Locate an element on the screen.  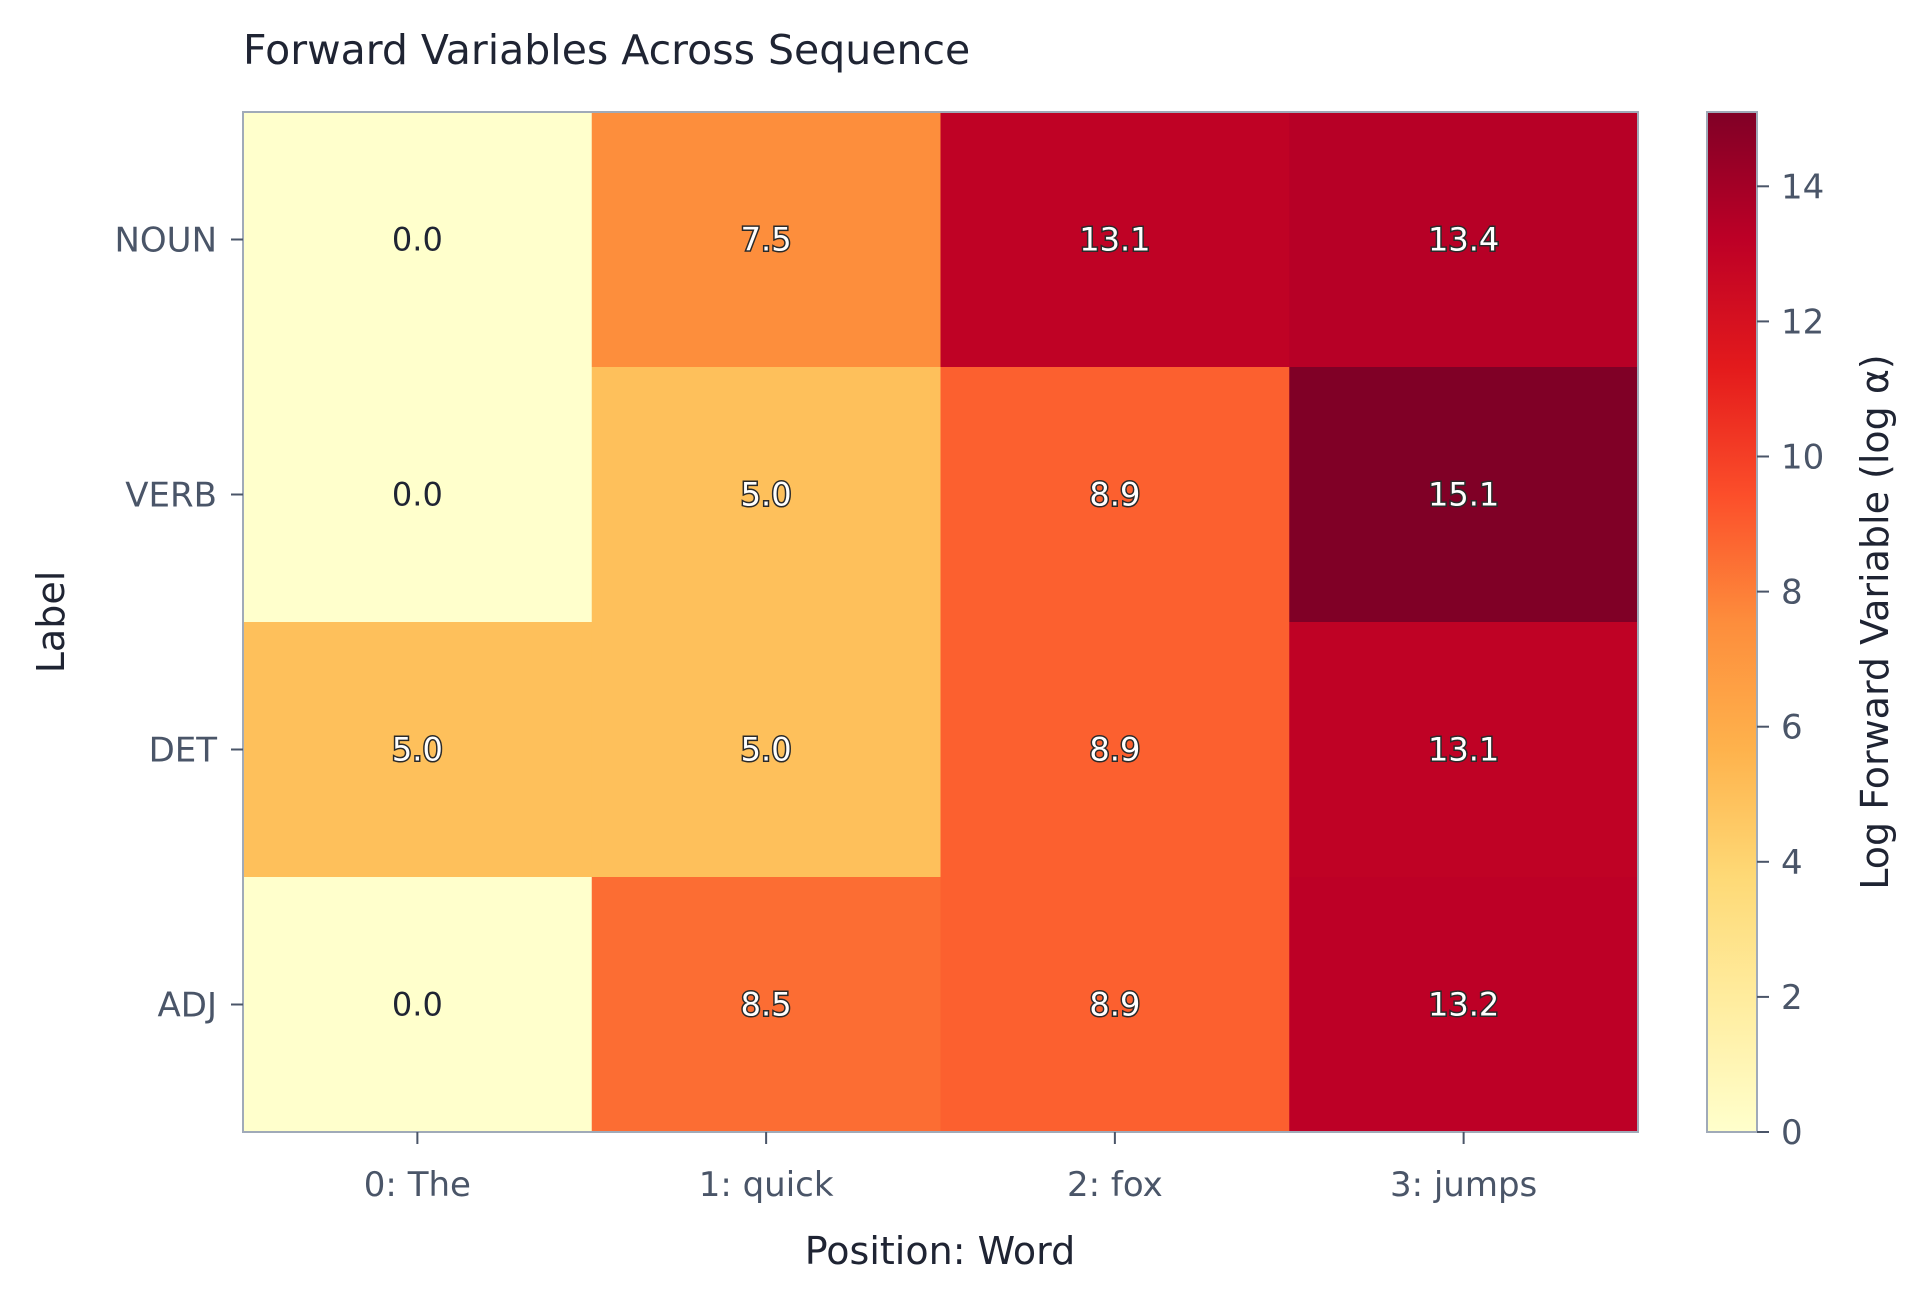
colorbar: 0 2 4 6 8 10 12 14 Log Forward Variable (log α) is located at coordinates (1801, 632).